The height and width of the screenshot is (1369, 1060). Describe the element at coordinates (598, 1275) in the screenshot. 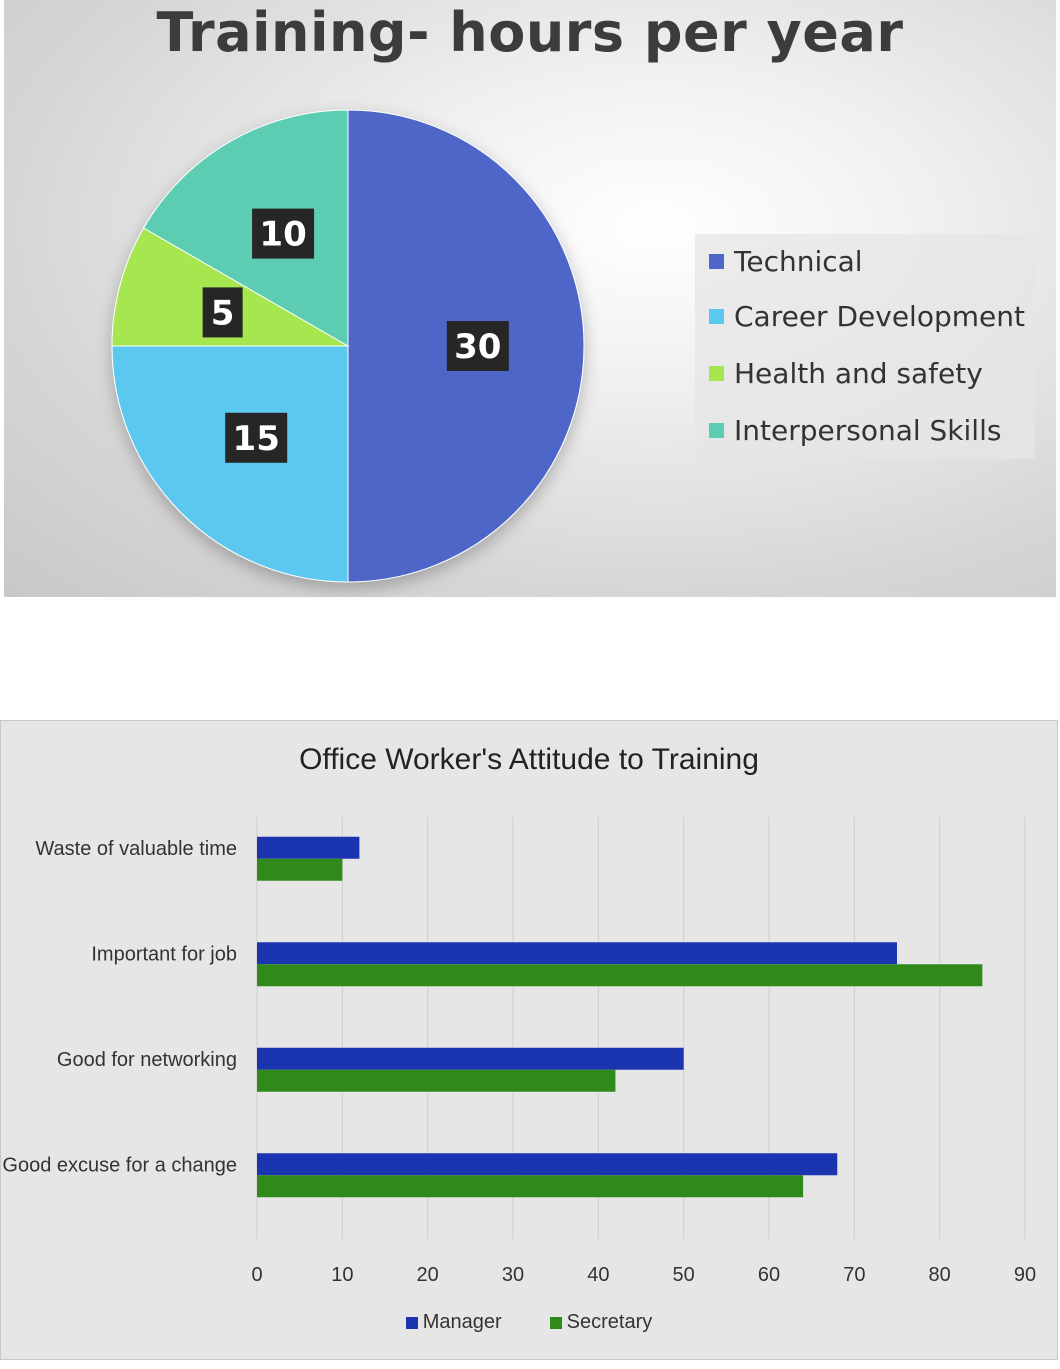

I see `x-tick-label: 40` at that location.